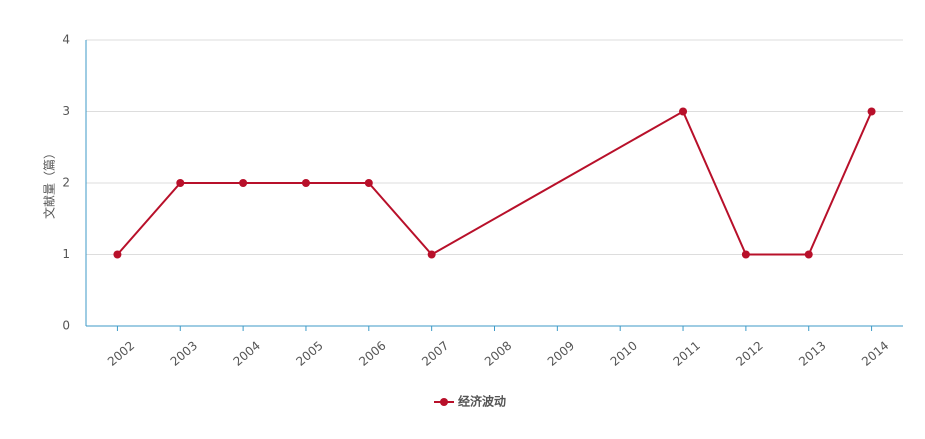 This screenshot has width=925, height=439. What do you see at coordinates (66, 326) in the screenshot?
I see `y-tick-label: 0` at bounding box center [66, 326].